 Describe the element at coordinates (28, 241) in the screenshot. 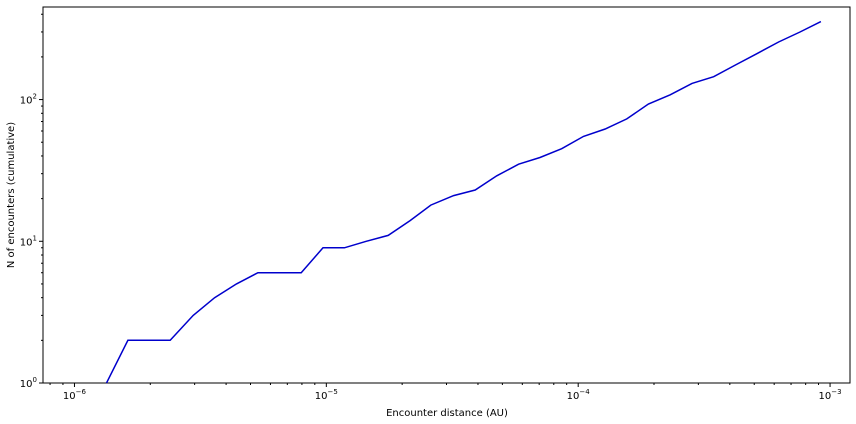

I see `y-tick-label: 10¹` at that location.